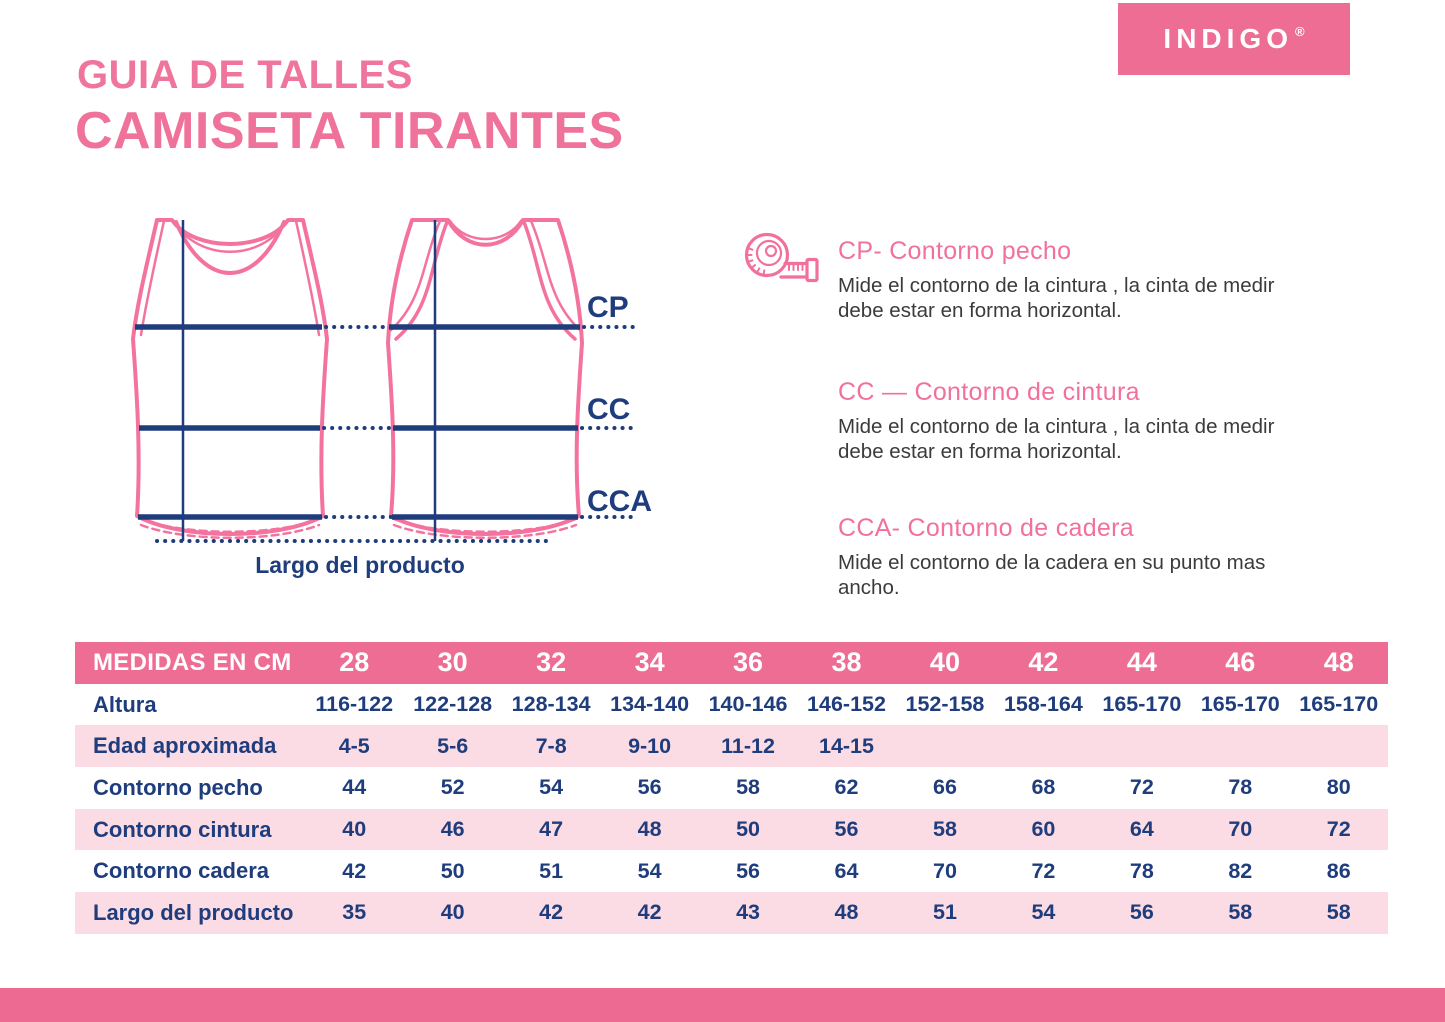 The height and width of the screenshot is (1022, 1445). What do you see at coordinates (955, 251) in the screenshot?
I see `measure-cp-heading: CP- Contorno pecho` at bounding box center [955, 251].